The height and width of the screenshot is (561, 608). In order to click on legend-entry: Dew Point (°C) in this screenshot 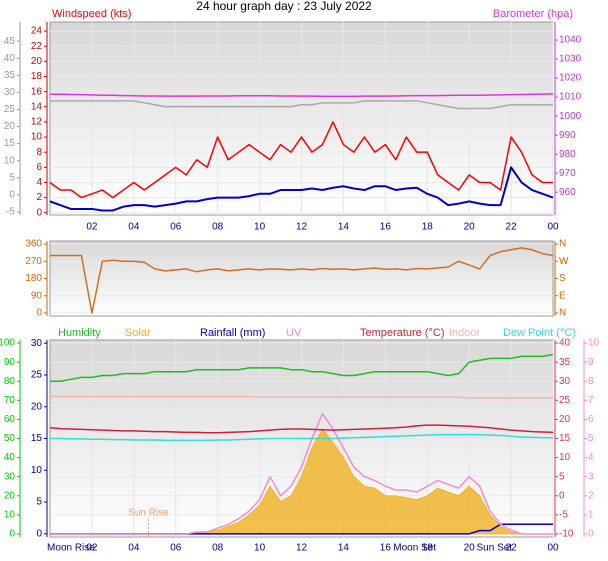, I will do `click(539, 333)`.